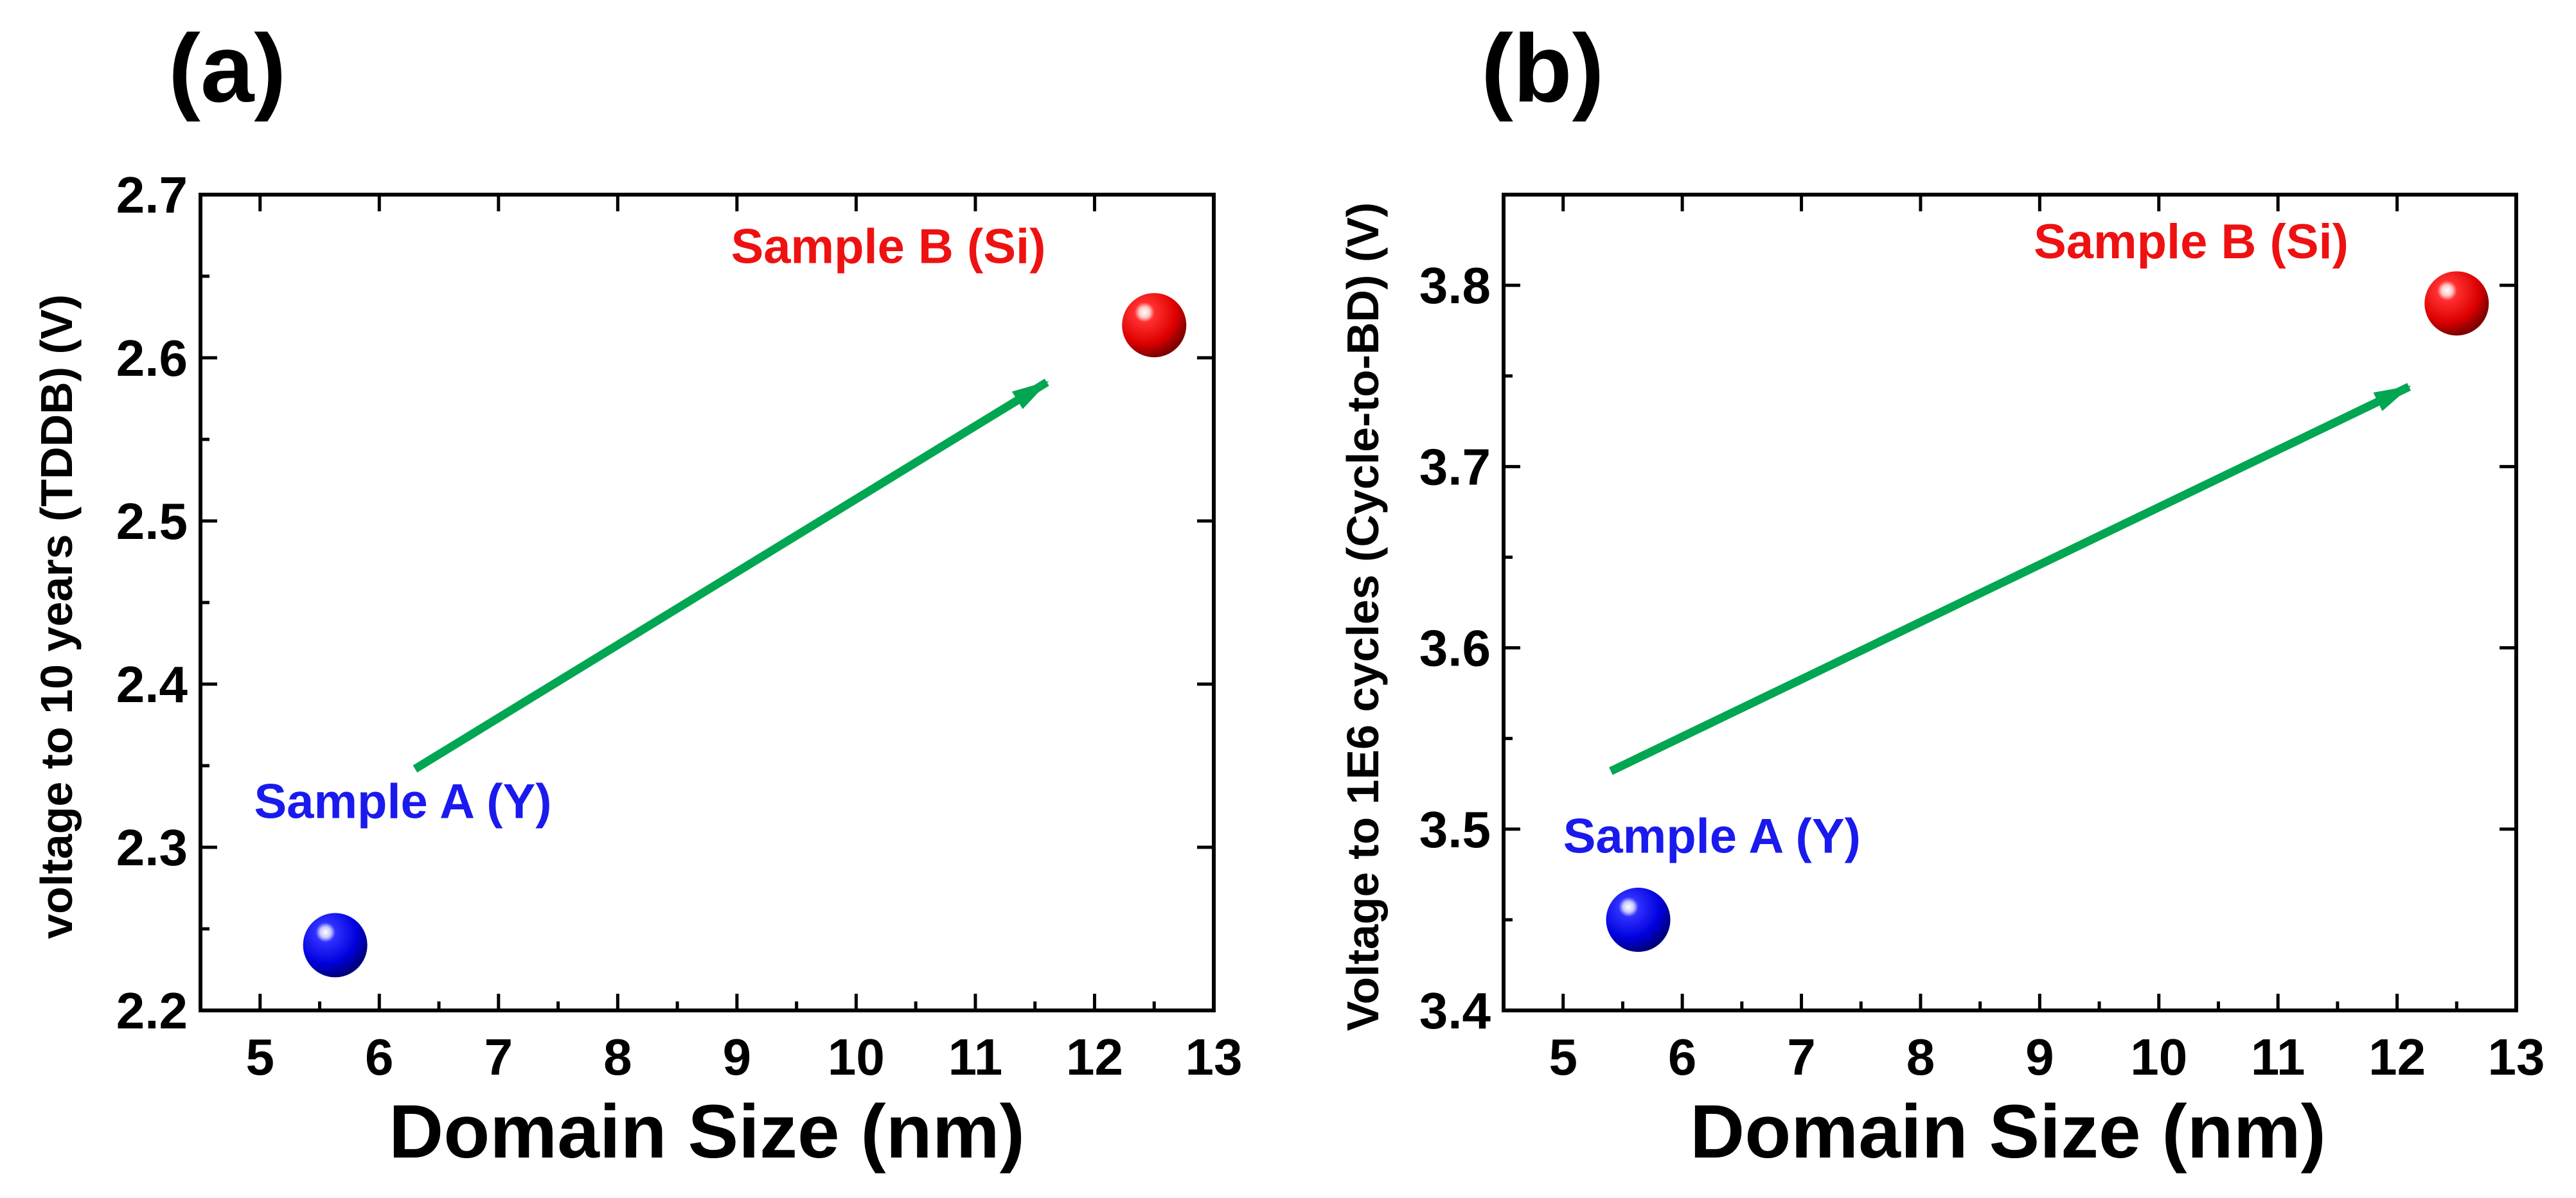 This screenshot has width=2576, height=1198. I want to click on y-tick-label: 2.2, so click(152, 1011).